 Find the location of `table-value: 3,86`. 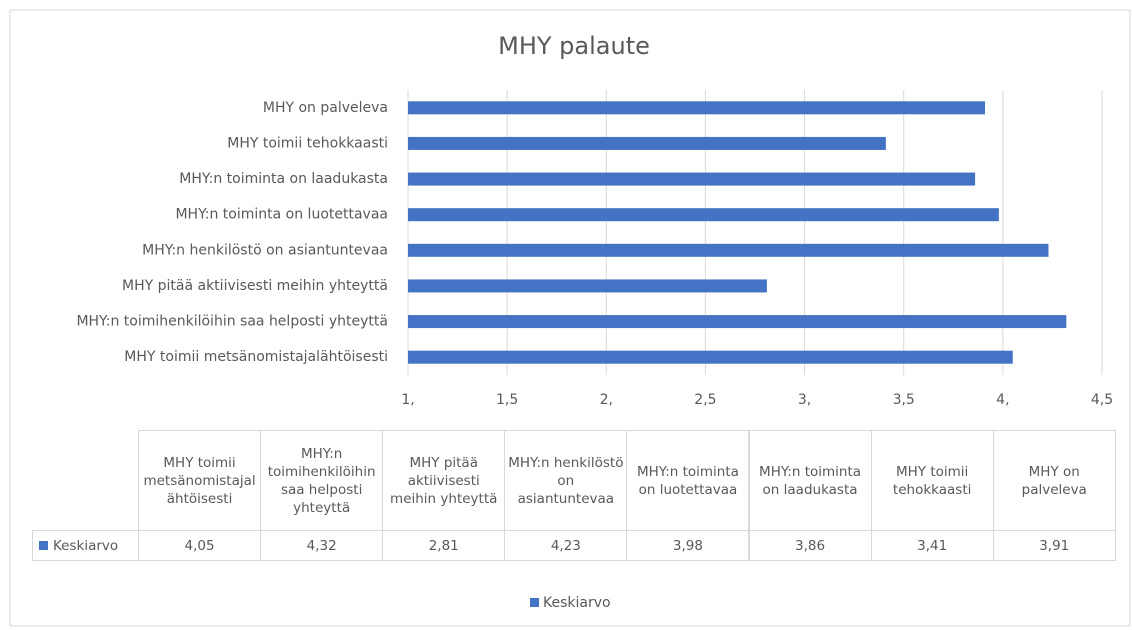

table-value: 3,86 is located at coordinates (810, 545).